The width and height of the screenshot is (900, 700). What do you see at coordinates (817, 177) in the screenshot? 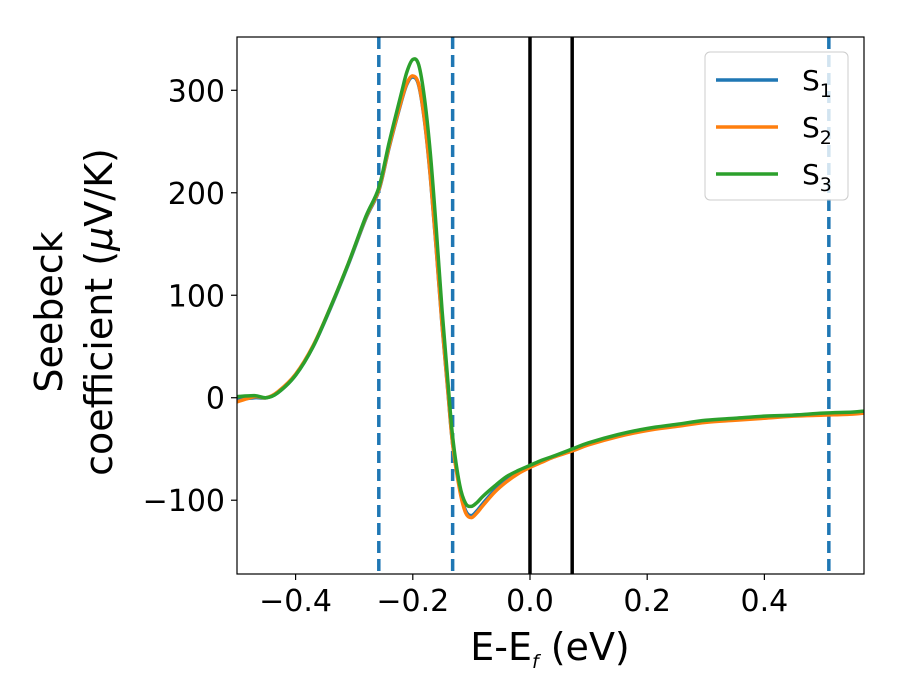
I see `legend-label-s3: S3` at bounding box center [817, 177].